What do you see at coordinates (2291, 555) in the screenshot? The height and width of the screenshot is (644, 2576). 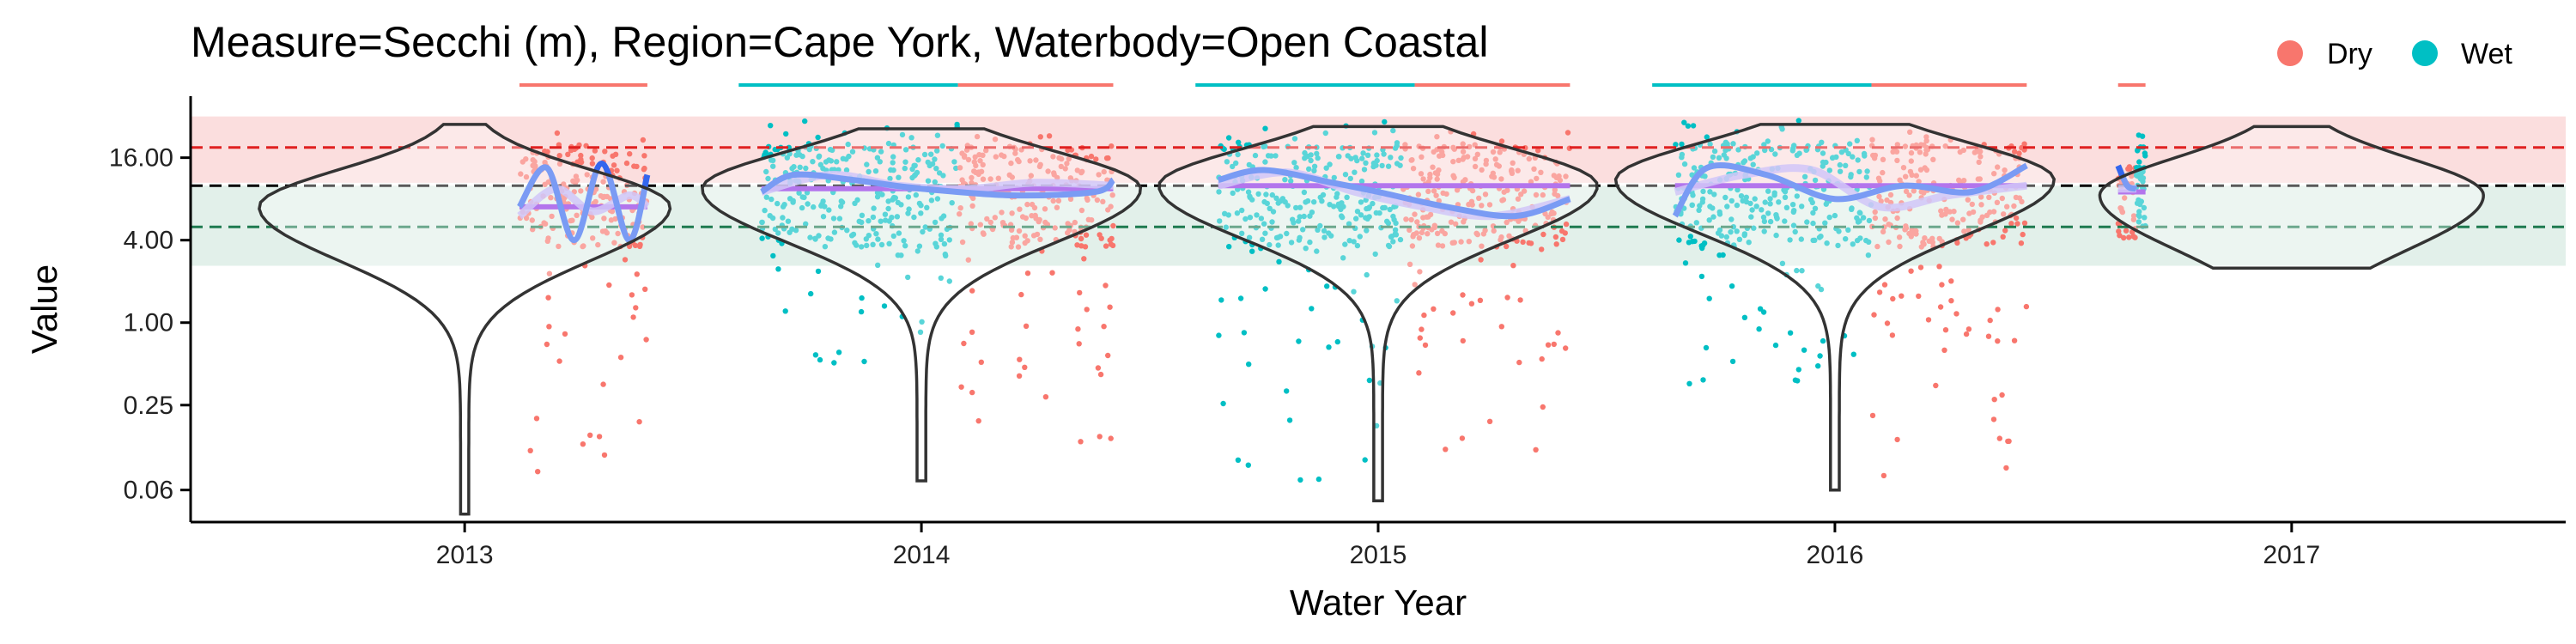 I see `x-tick-label: 2017` at bounding box center [2291, 555].